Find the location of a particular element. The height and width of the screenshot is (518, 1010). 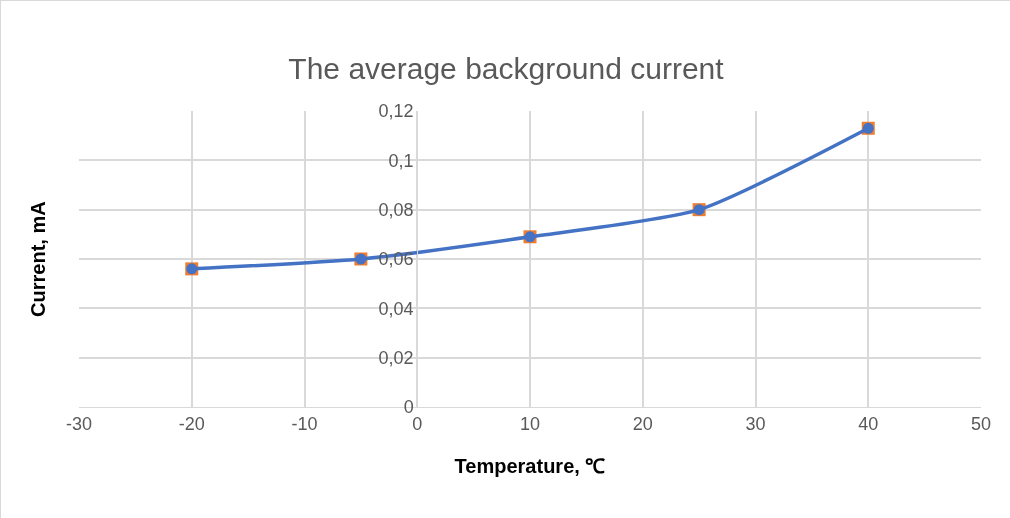

x-tick-label: -30 is located at coordinates (79, 423).